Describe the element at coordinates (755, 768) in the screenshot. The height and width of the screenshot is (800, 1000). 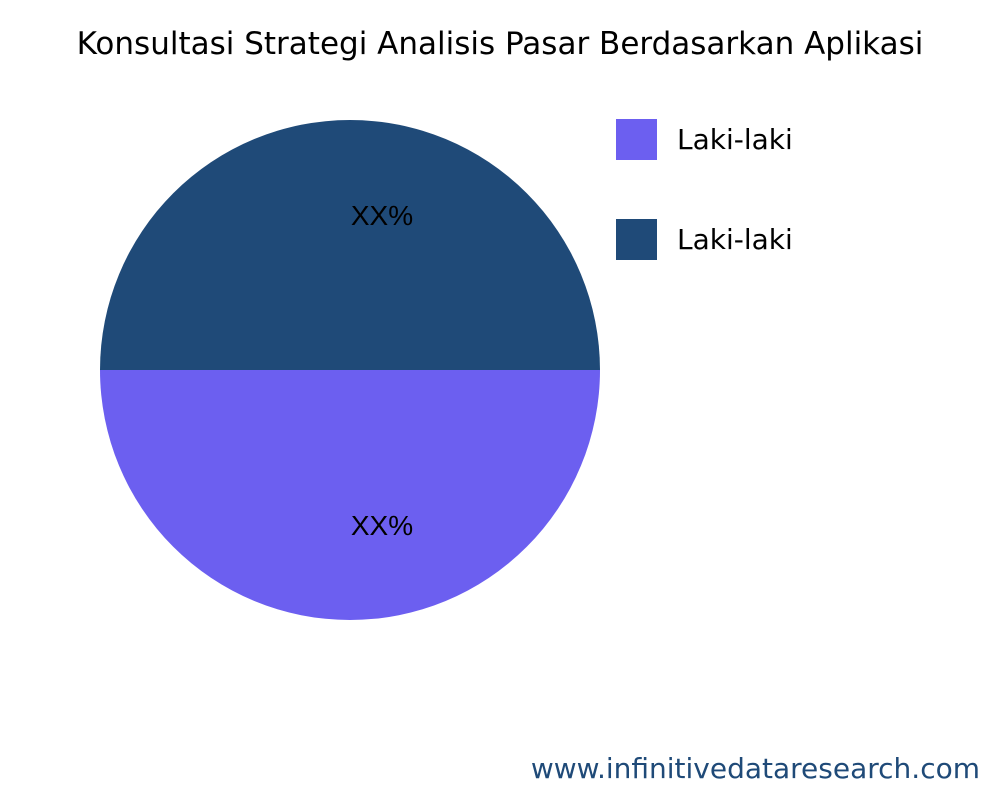
I see `watermark-url: www.infinitivedataresearch.com` at that location.